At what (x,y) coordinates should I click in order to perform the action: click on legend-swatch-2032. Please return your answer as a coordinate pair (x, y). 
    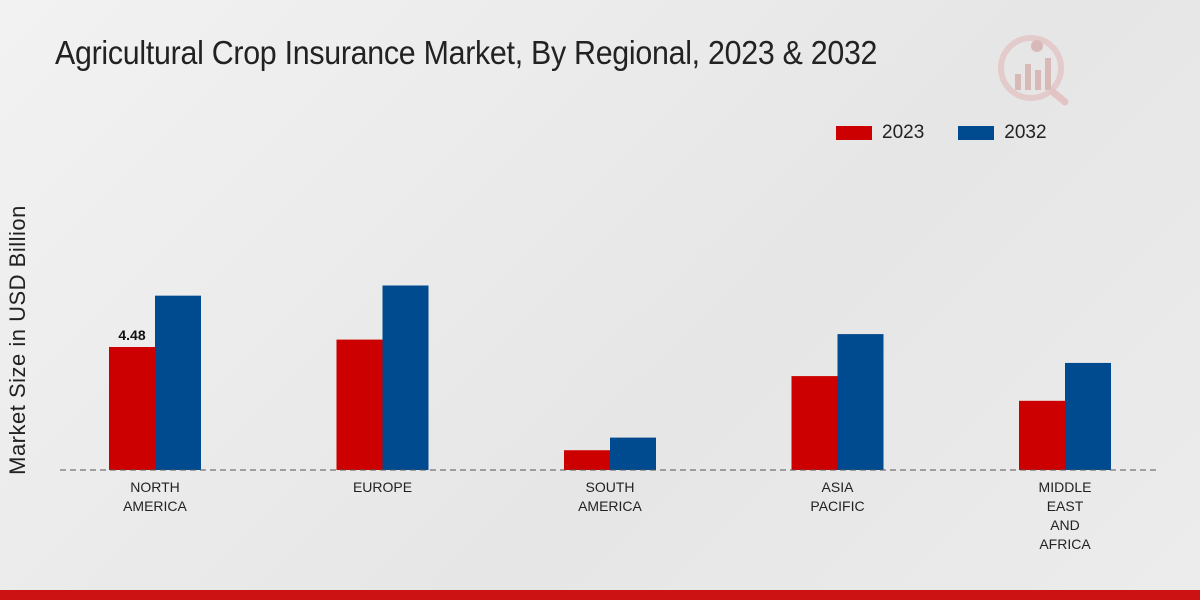
    Looking at the image, I should click on (976, 133).